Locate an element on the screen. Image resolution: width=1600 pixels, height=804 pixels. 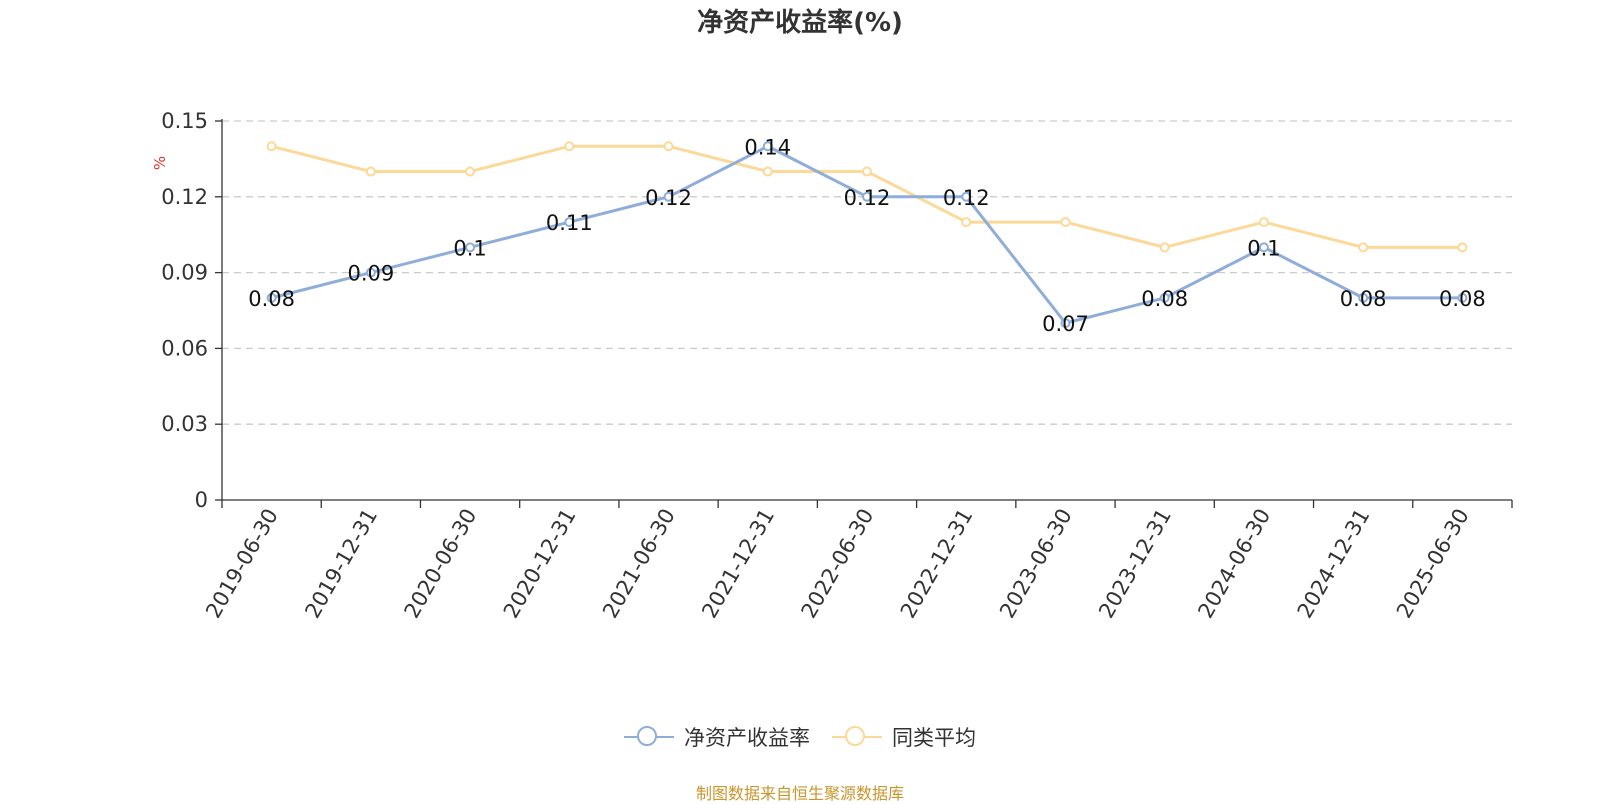
data-label: 0.14 is located at coordinates (767, 147).